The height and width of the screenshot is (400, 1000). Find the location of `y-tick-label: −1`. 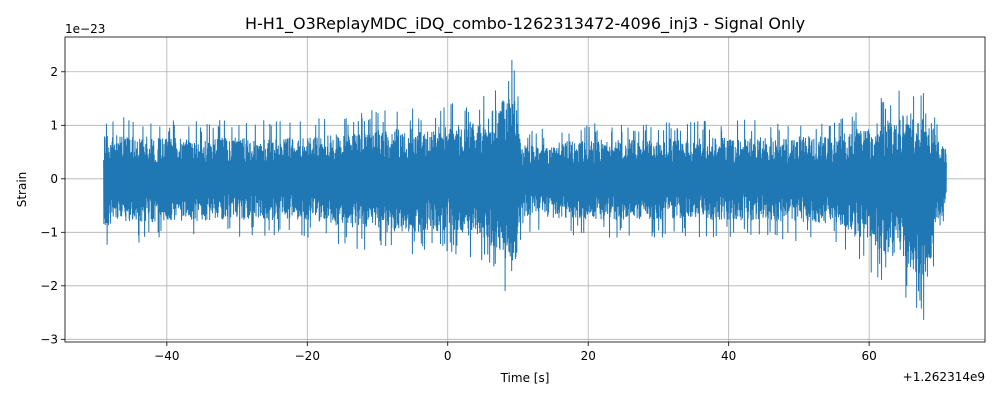

y-tick-label: −1 is located at coordinates (49, 232).